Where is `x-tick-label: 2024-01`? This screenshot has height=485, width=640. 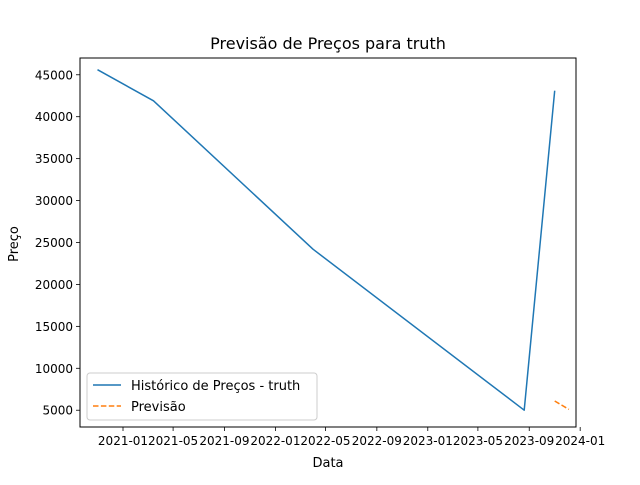
x-tick-label: 2024-01 is located at coordinates (580, 441).